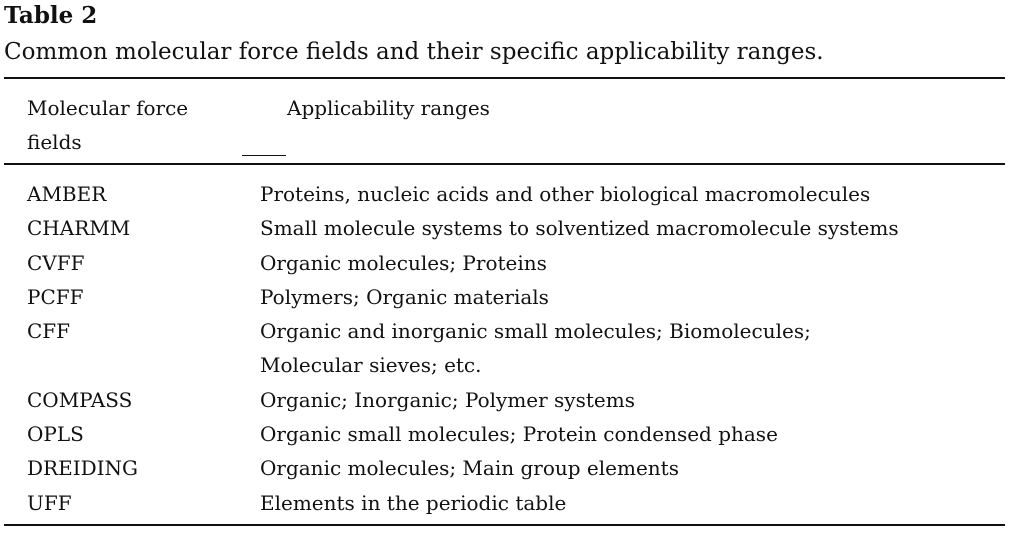  I want to click on applicability-range-line: Elements in the periodic table, so click(413, 502).